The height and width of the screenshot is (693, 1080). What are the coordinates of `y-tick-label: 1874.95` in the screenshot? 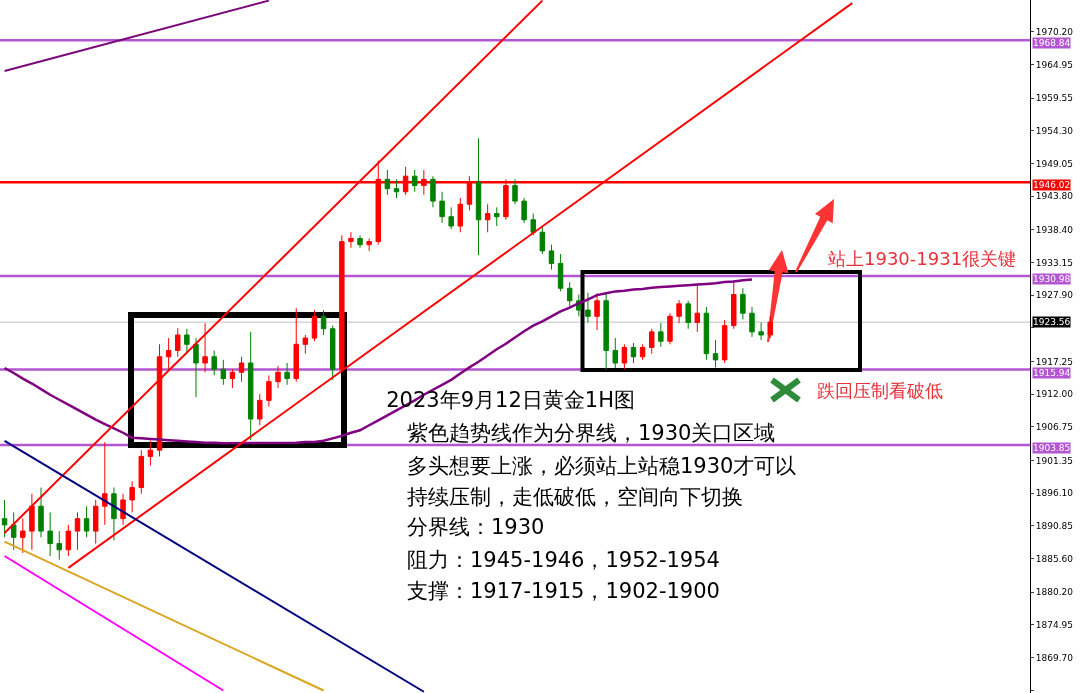 It's located at (1054, 624).